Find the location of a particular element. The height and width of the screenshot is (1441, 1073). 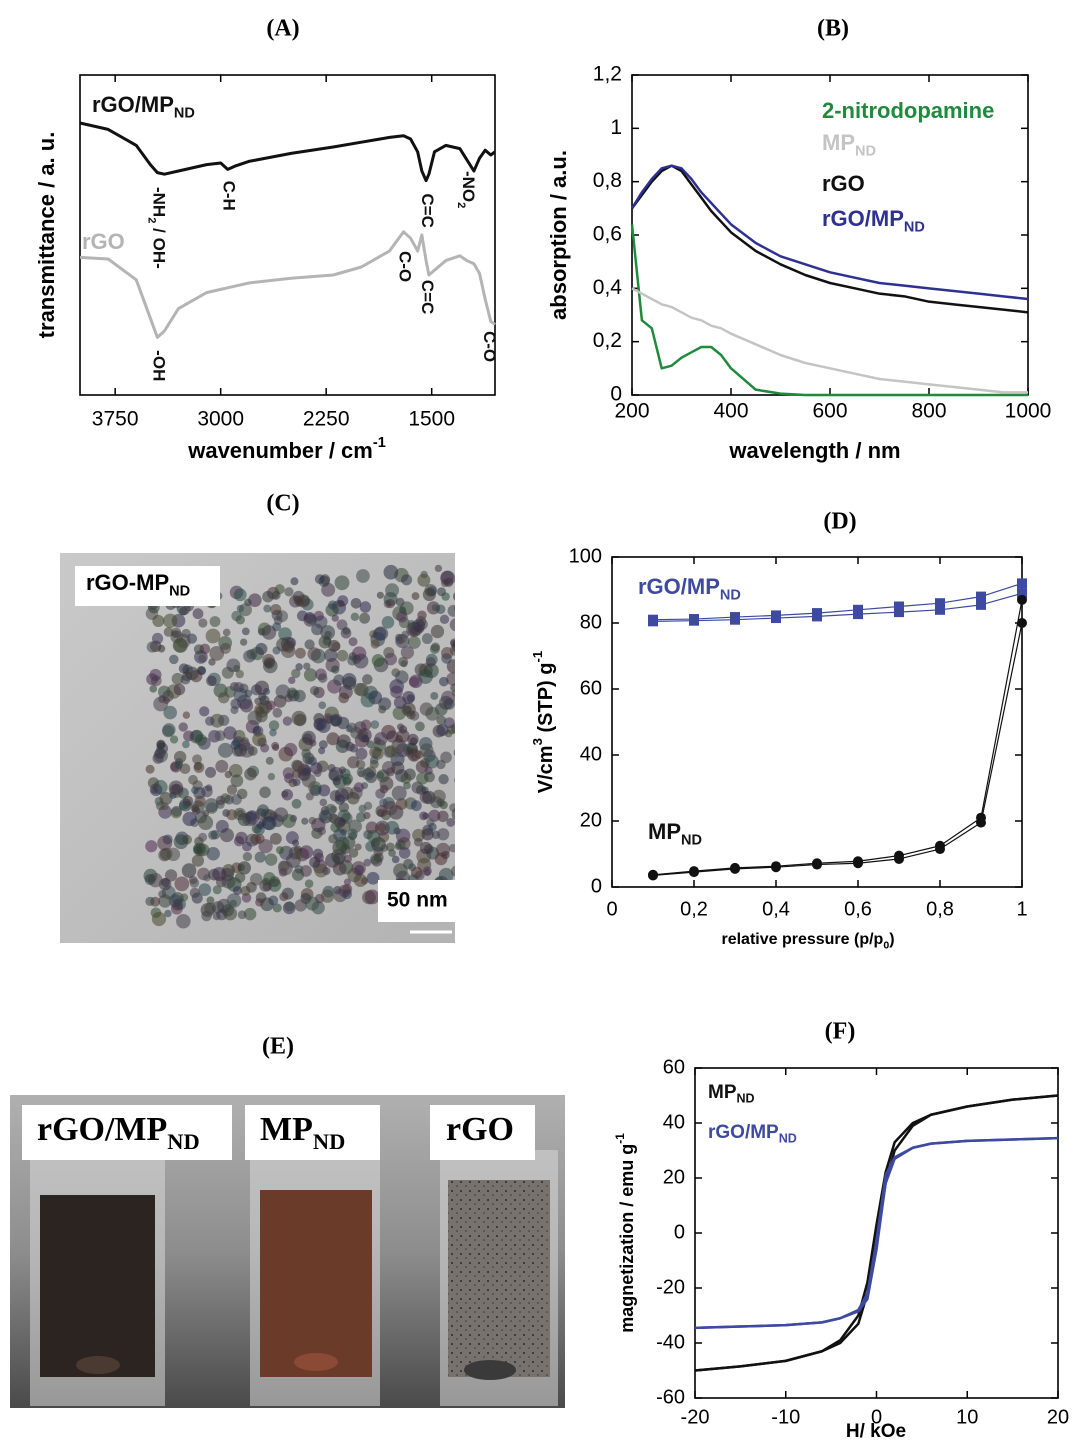

y-tick-label: -40 is located at coordinates (670, 1342).